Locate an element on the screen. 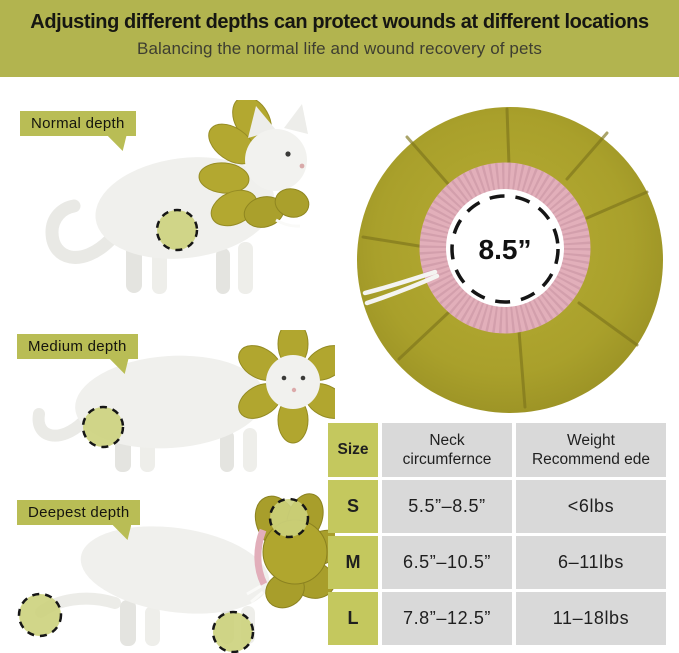  table-row-neck: 5.5”–8.5” is located at coordinates (447, 506).